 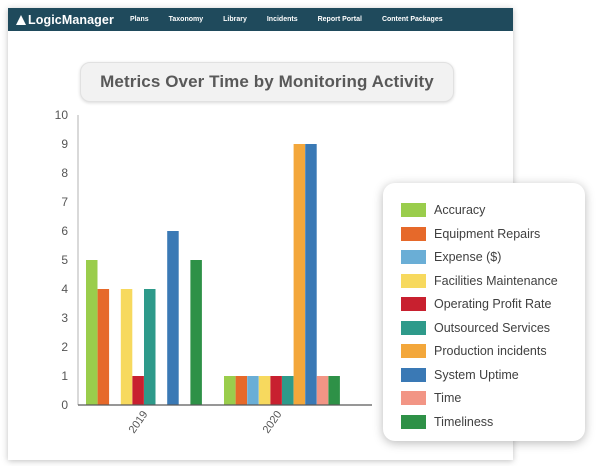 What do you see at coordinates (282, 19) in the screenshot?
I see `nav-incidents: Incidents` at bounding box center [282, 19].